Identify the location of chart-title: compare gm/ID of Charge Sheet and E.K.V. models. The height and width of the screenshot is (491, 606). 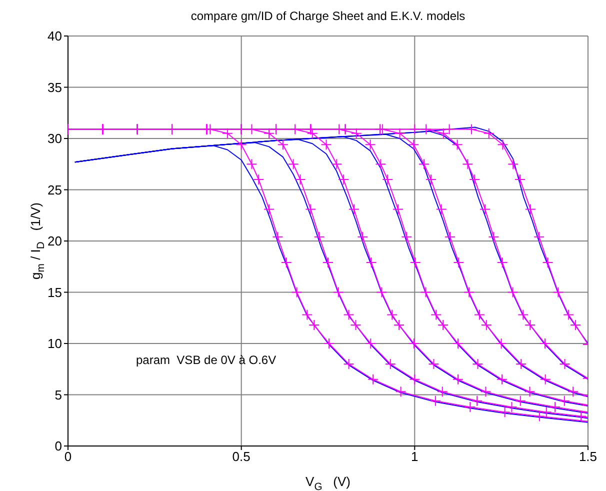
(328, 16).